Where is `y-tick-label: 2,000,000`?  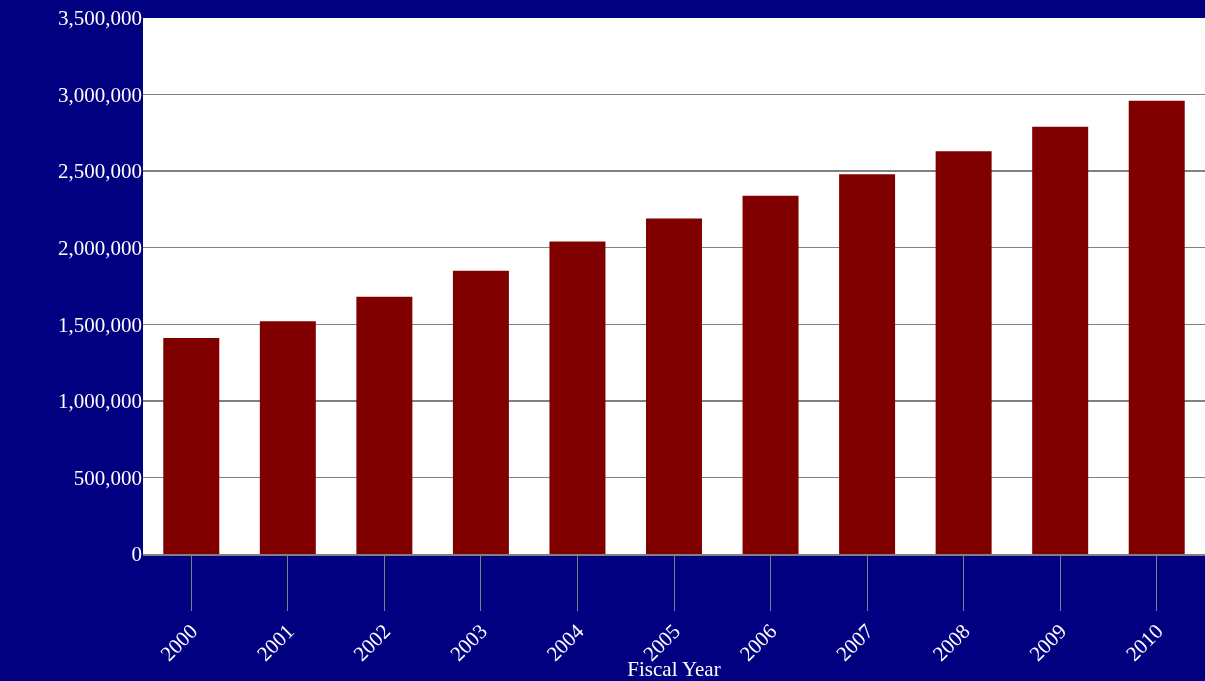
y-tick-label: 2,000,000 is located at coordinates (100, 248).